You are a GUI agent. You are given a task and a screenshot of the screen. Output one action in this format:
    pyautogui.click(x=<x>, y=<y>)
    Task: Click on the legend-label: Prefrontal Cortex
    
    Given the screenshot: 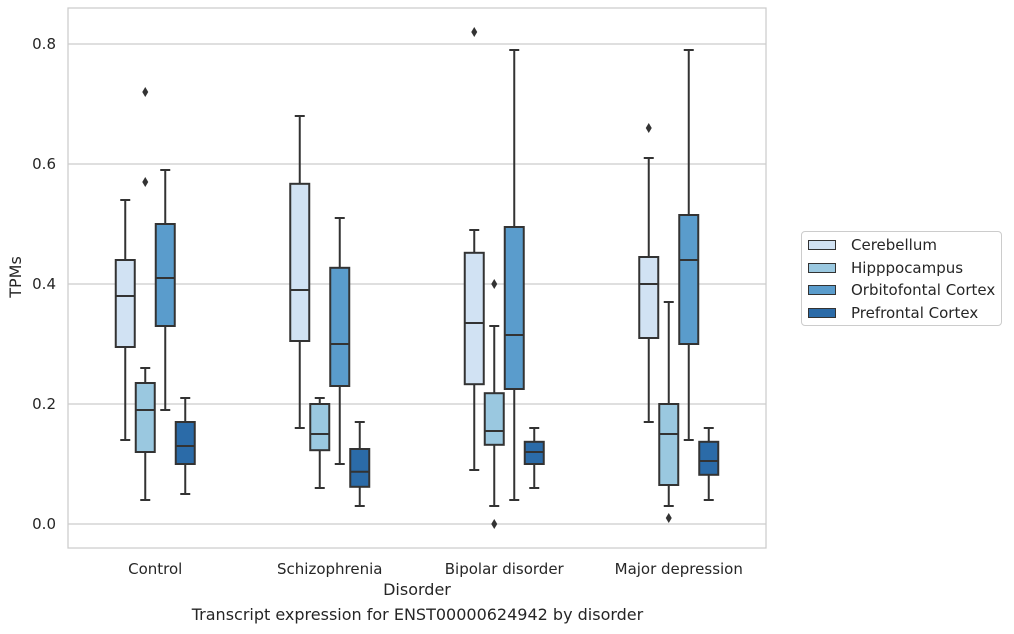 What is the action you would take?
    pyautogui.click(x=915, y=313)
    